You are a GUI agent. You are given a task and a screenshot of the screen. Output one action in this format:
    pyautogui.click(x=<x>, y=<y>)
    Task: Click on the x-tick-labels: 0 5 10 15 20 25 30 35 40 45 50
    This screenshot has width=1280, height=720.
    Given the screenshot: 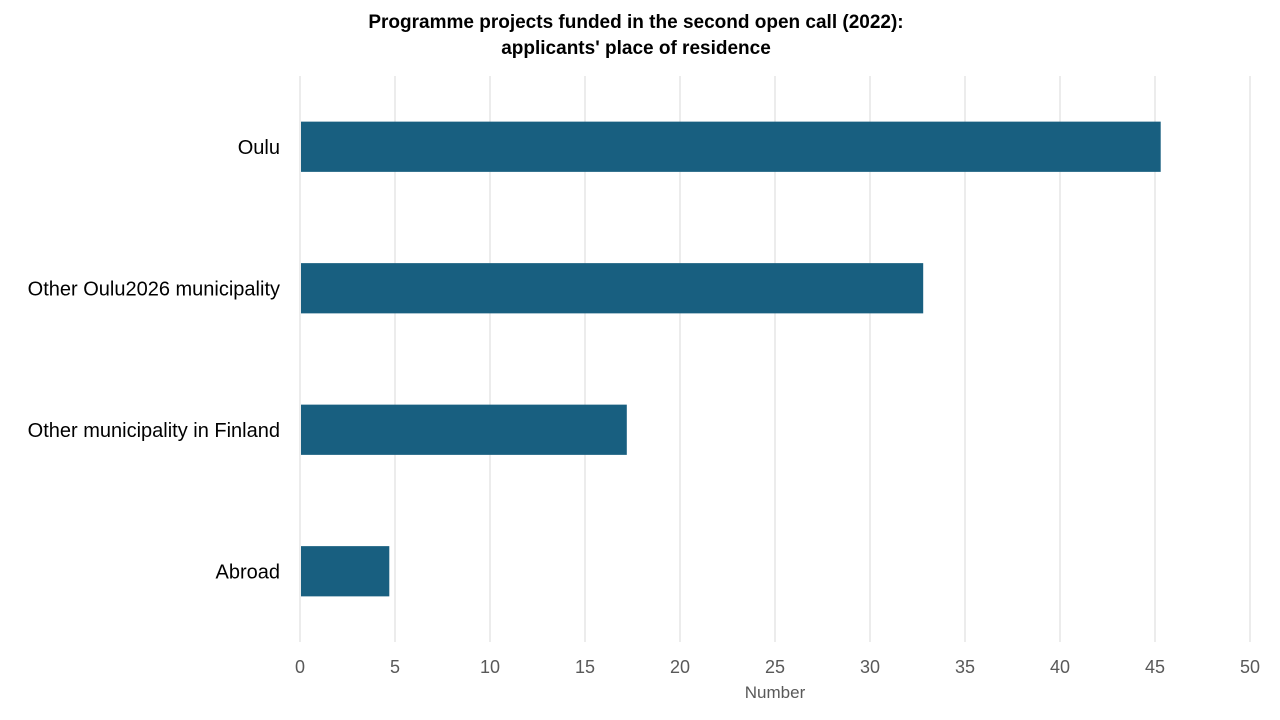 What is the action you would take?
    pyautogui.click(x=777, y=667)
    